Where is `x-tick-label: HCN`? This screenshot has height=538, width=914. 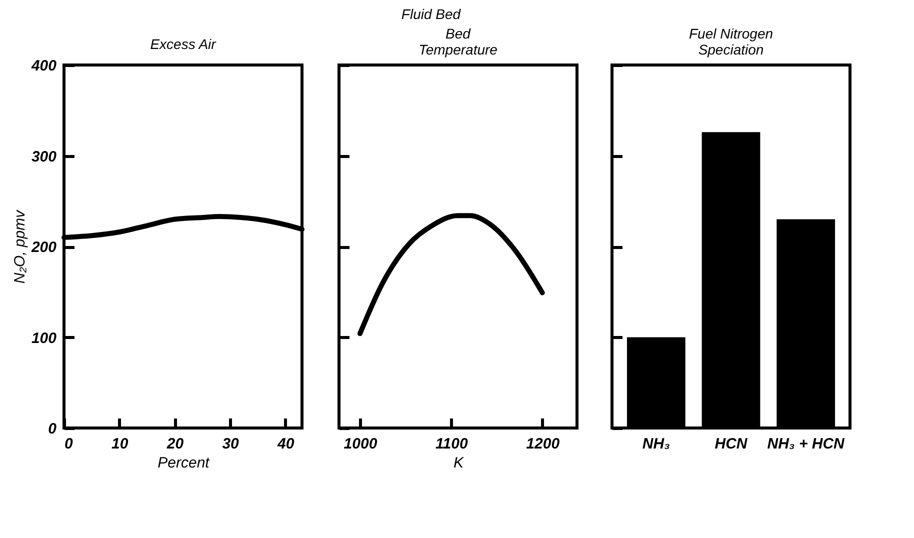
x-tick-label: HCN is located at coordinates (731, 444).